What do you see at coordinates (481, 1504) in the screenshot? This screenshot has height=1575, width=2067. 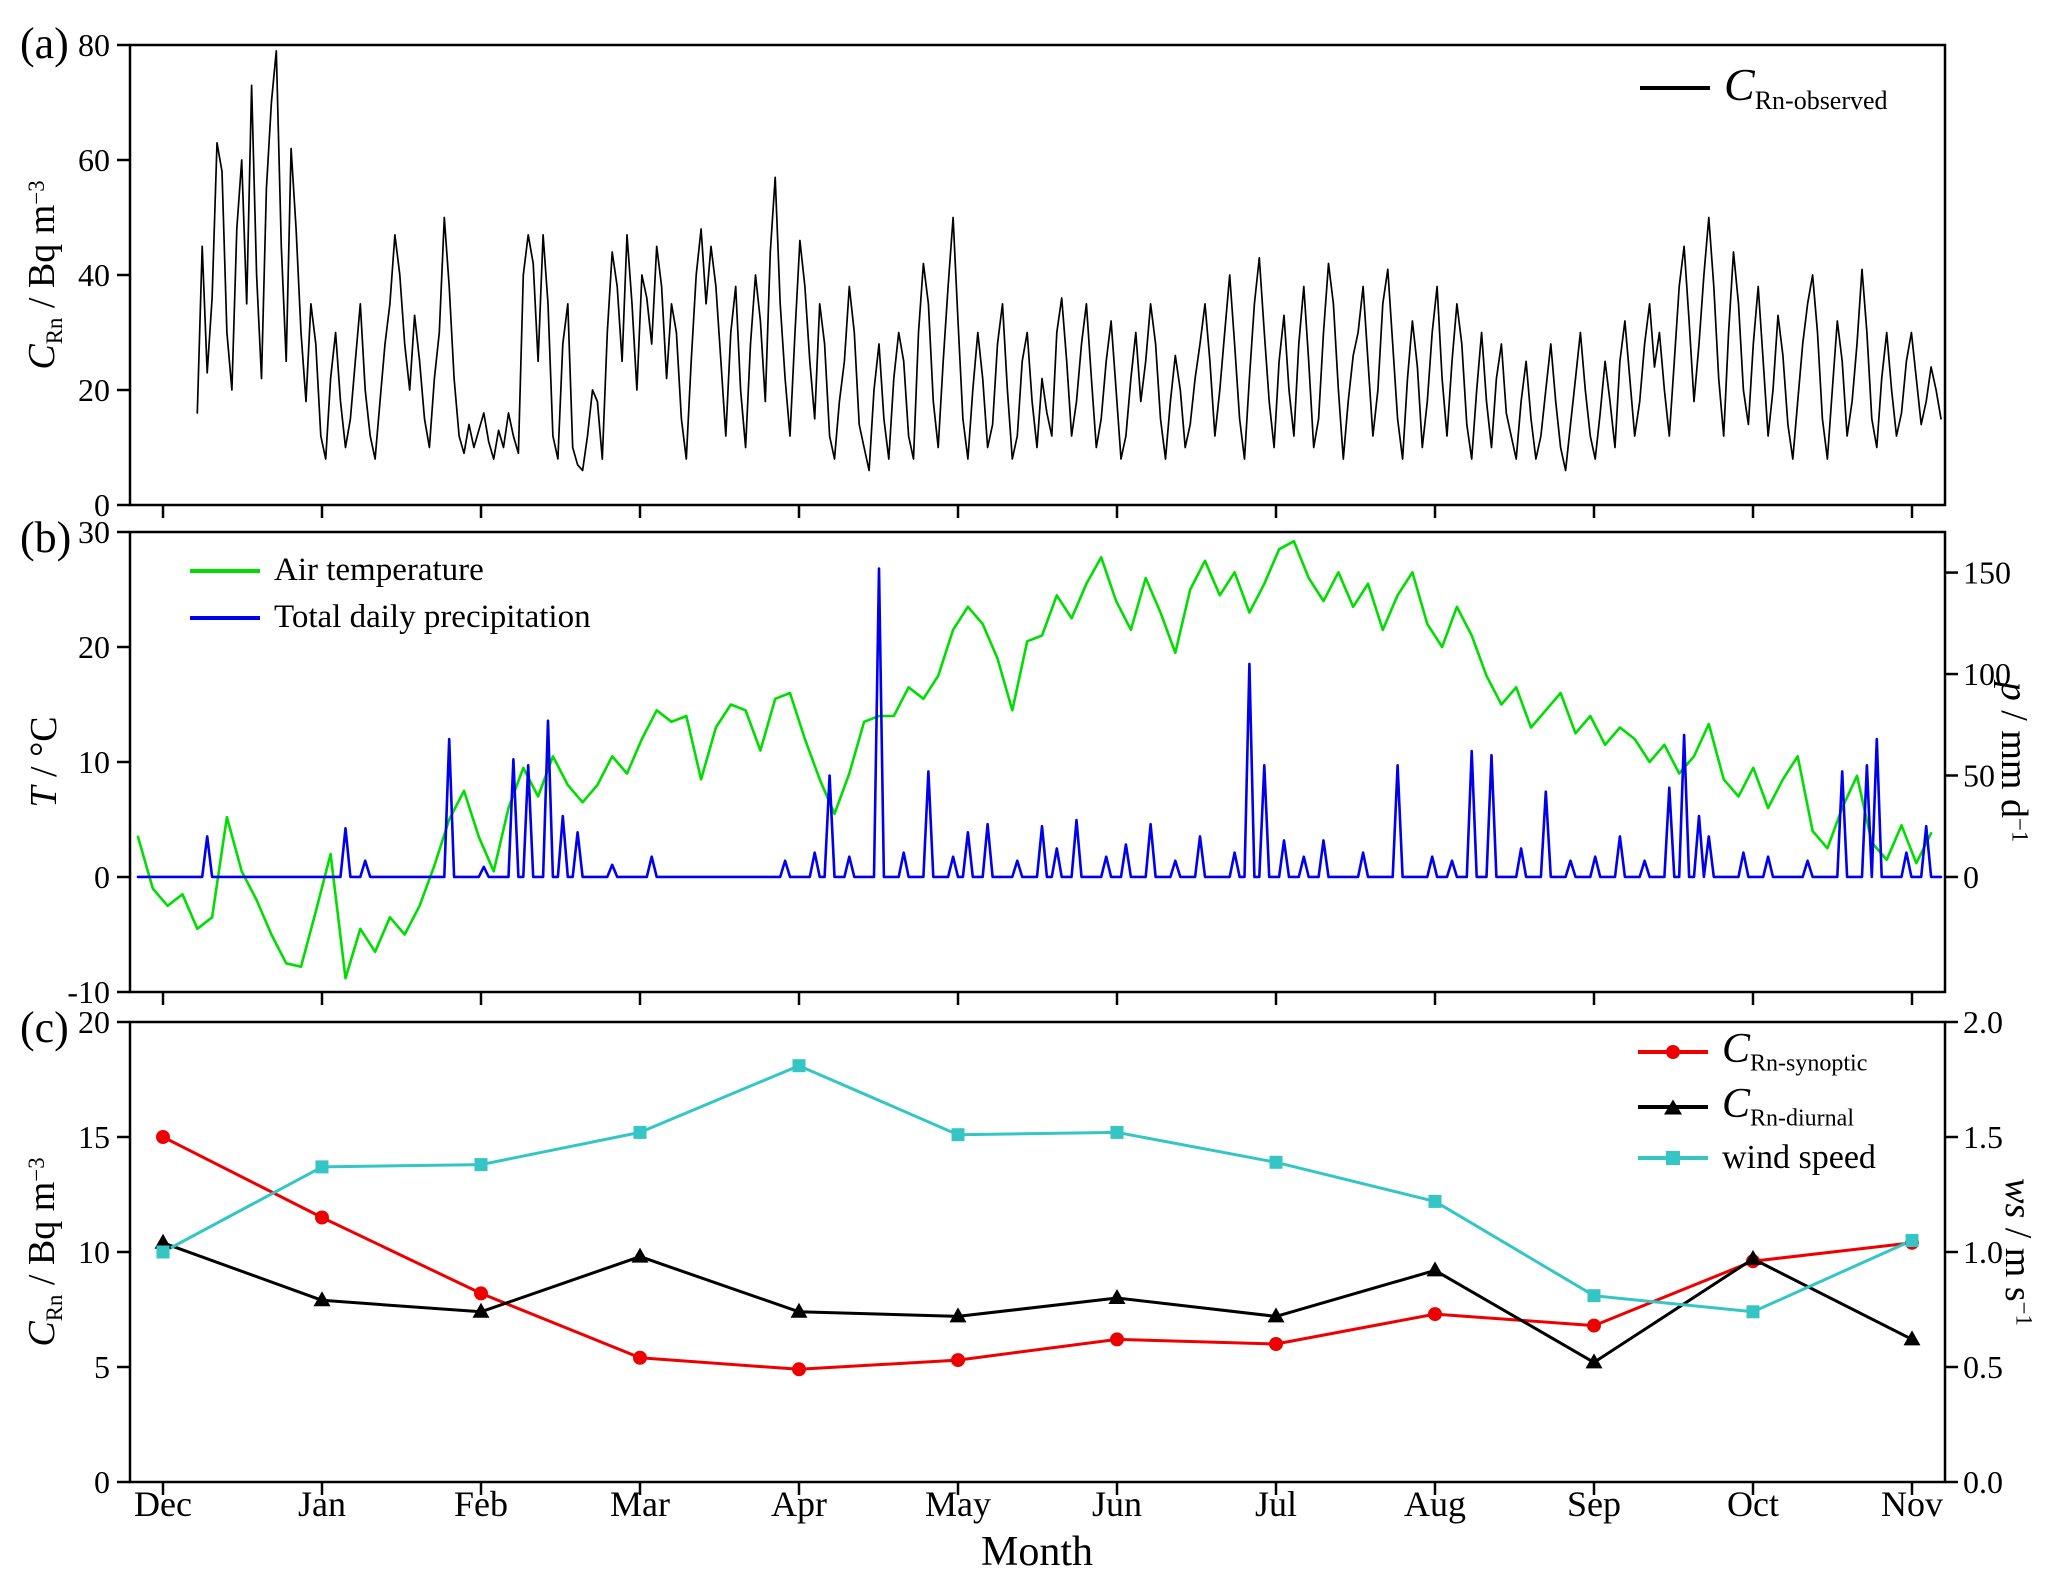 I see `svg-text: Feb` at bounding box center [481, 1504].